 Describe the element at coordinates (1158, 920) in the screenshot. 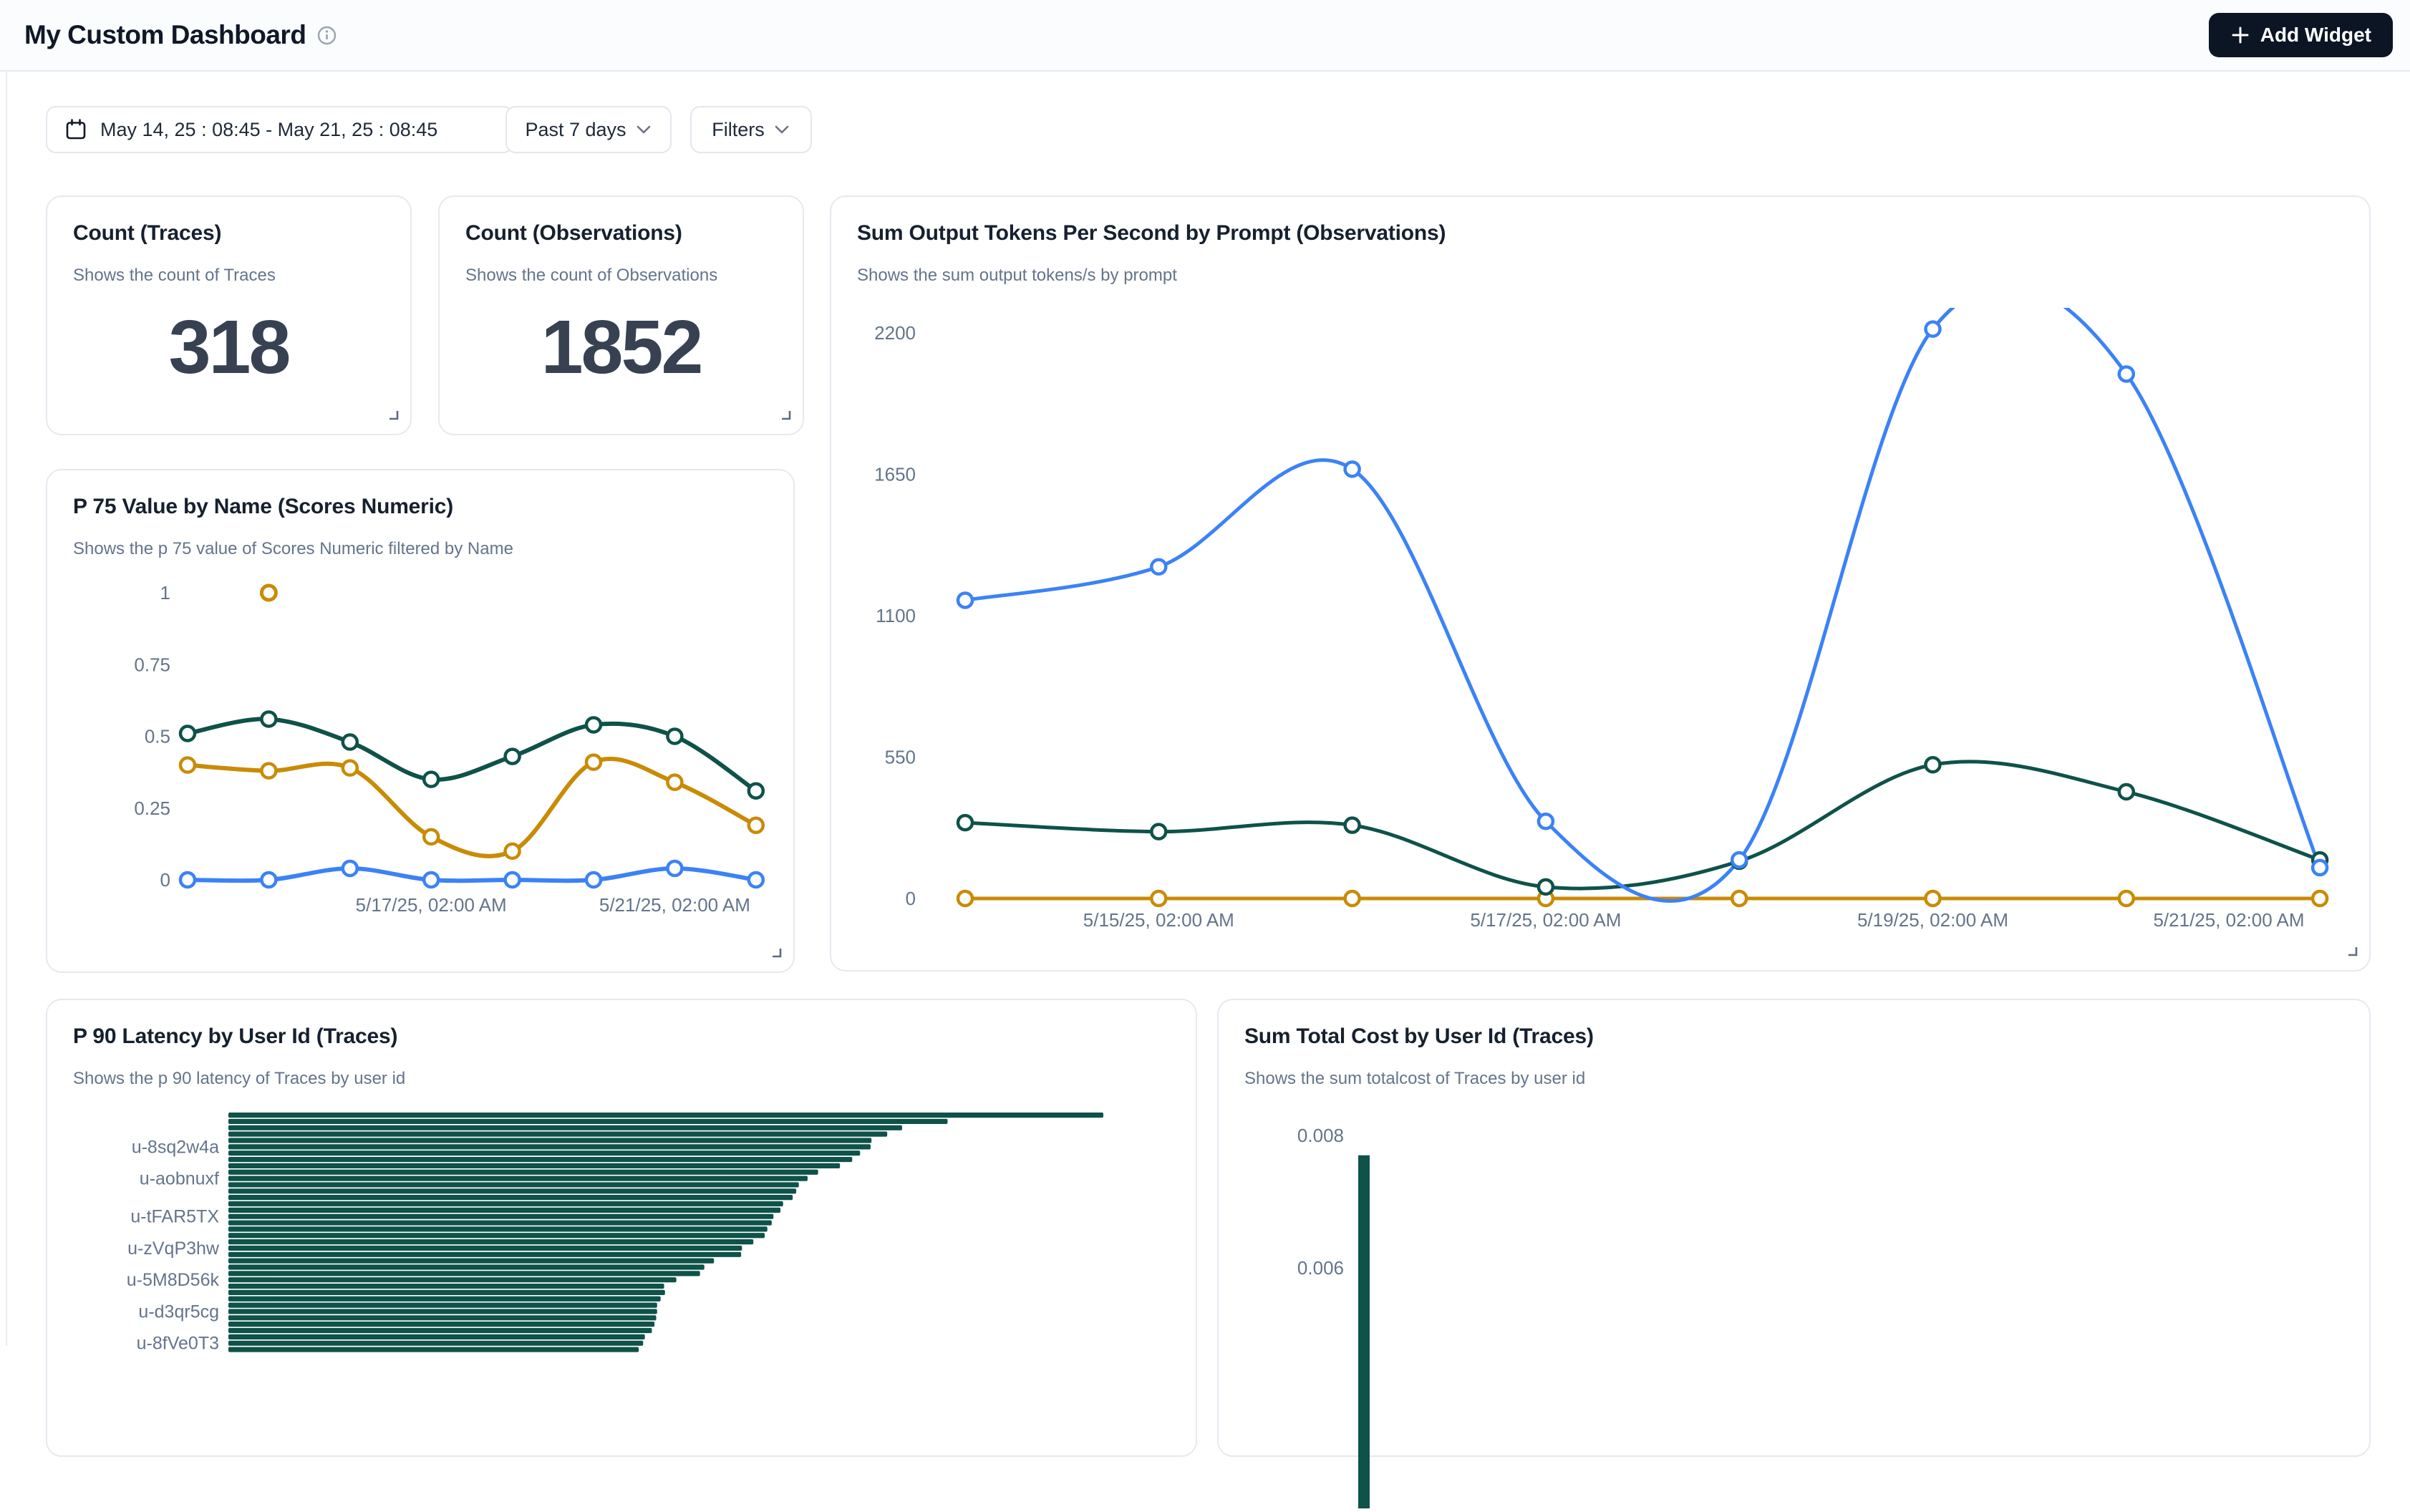

I see `svg-text: 5/15/25, 02:00 AM` at that location.